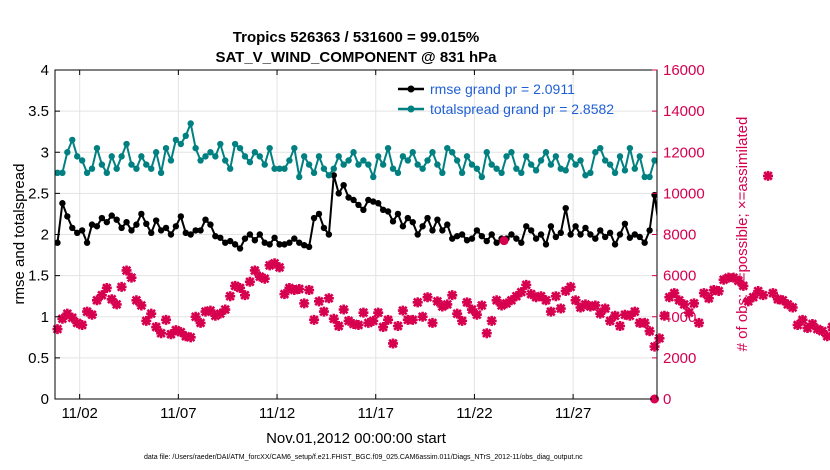 This screenshot has height=470, width=830. What do you see at coordinates (573, 413) in the screenshot?
I see `x-tick-label: 11/27` at bounding box center [573, 413].